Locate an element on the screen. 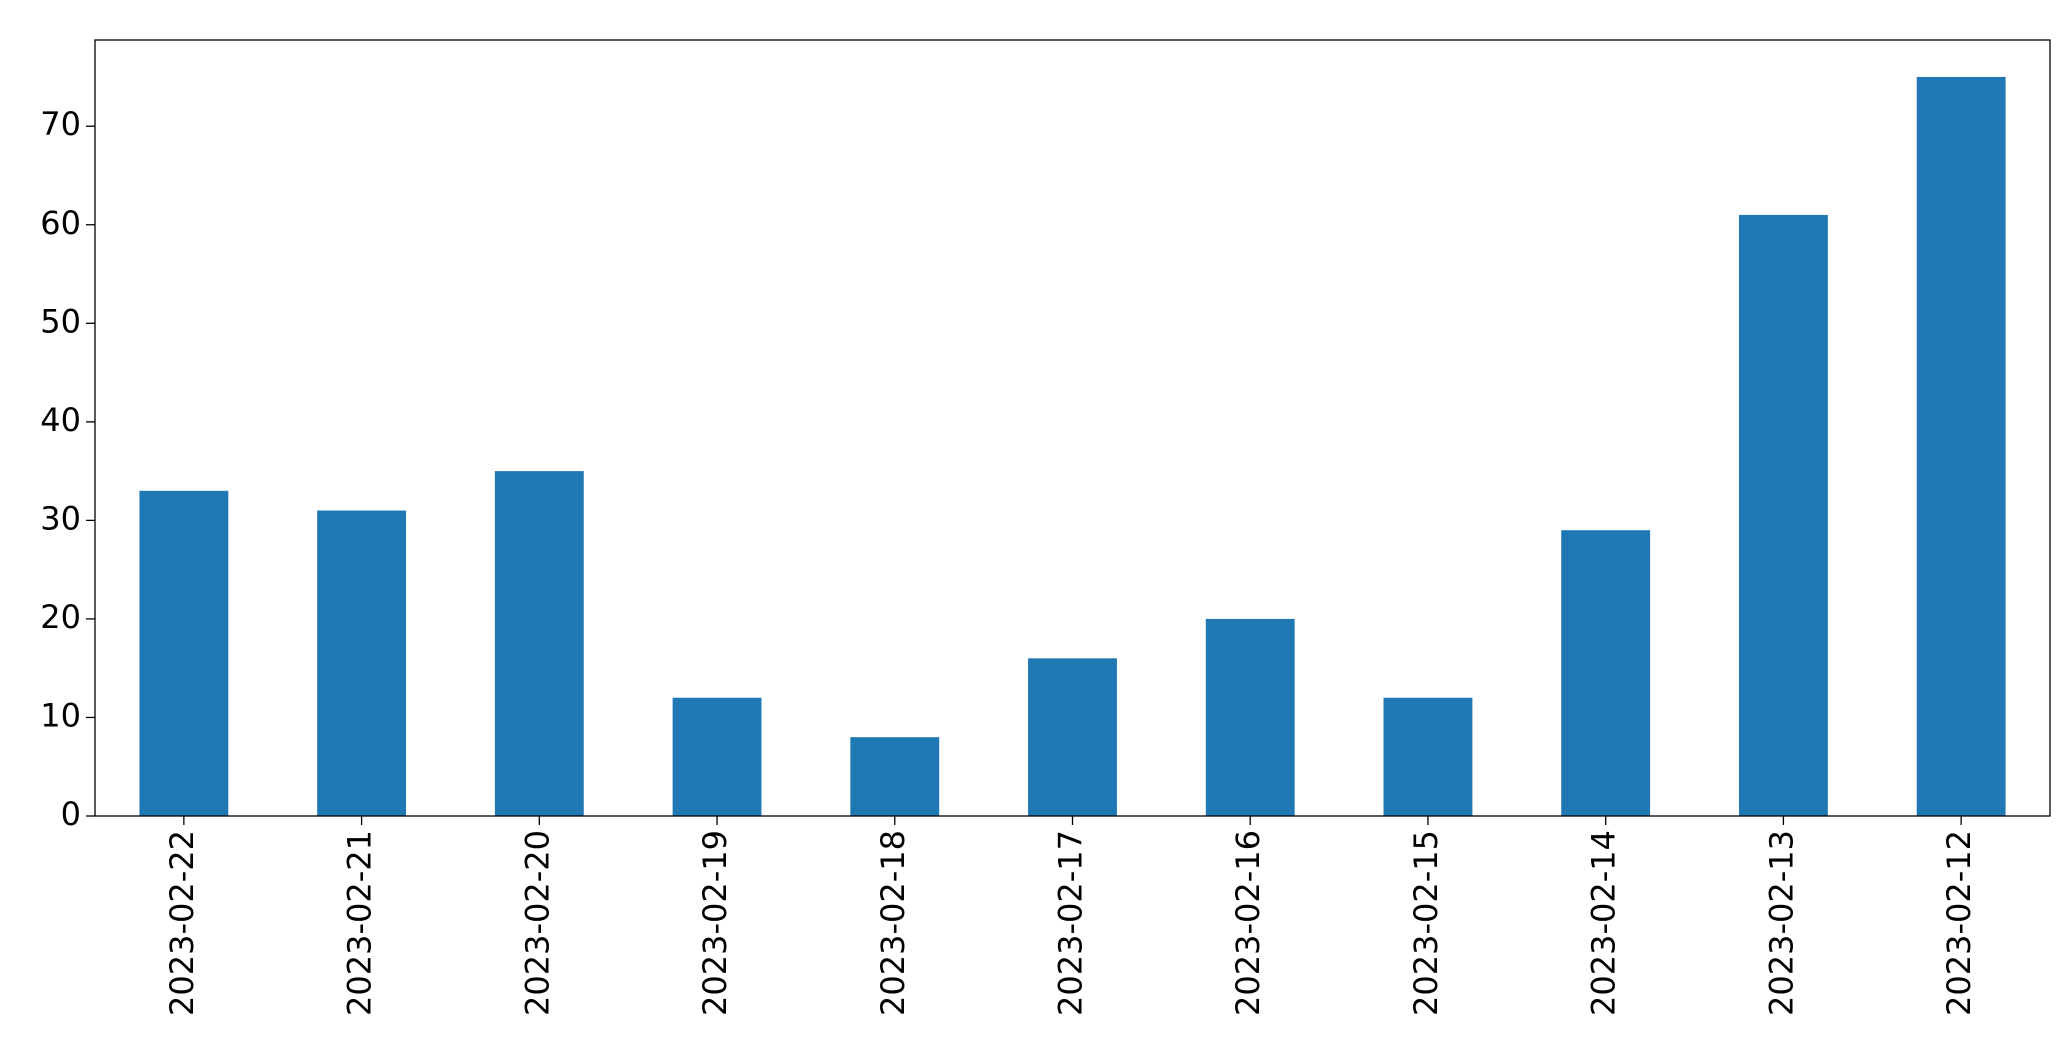 This screenshot has height=1061, width=2071. x-tick-label: 2023-02-20 is located at coordinates (537, 923).